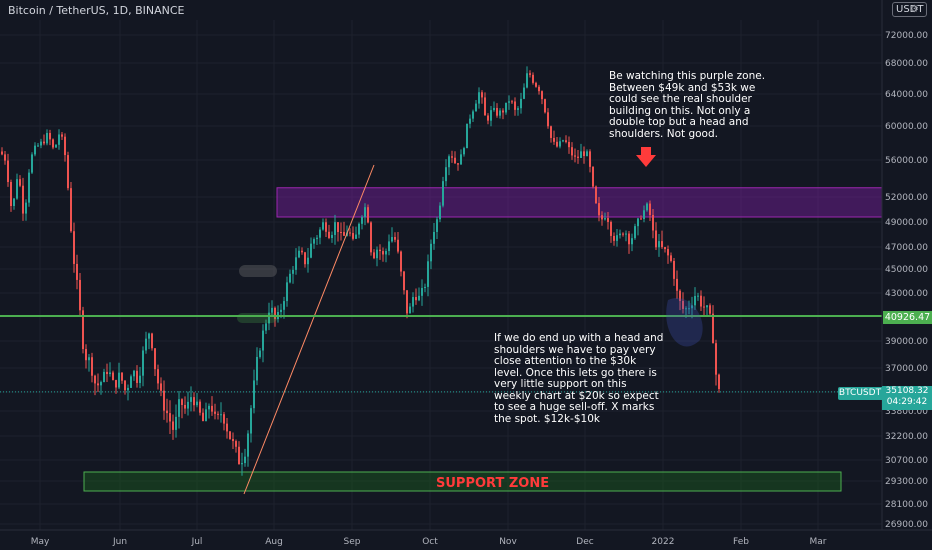  I want to click on x-tick-label: Mar, so click(818, 542).